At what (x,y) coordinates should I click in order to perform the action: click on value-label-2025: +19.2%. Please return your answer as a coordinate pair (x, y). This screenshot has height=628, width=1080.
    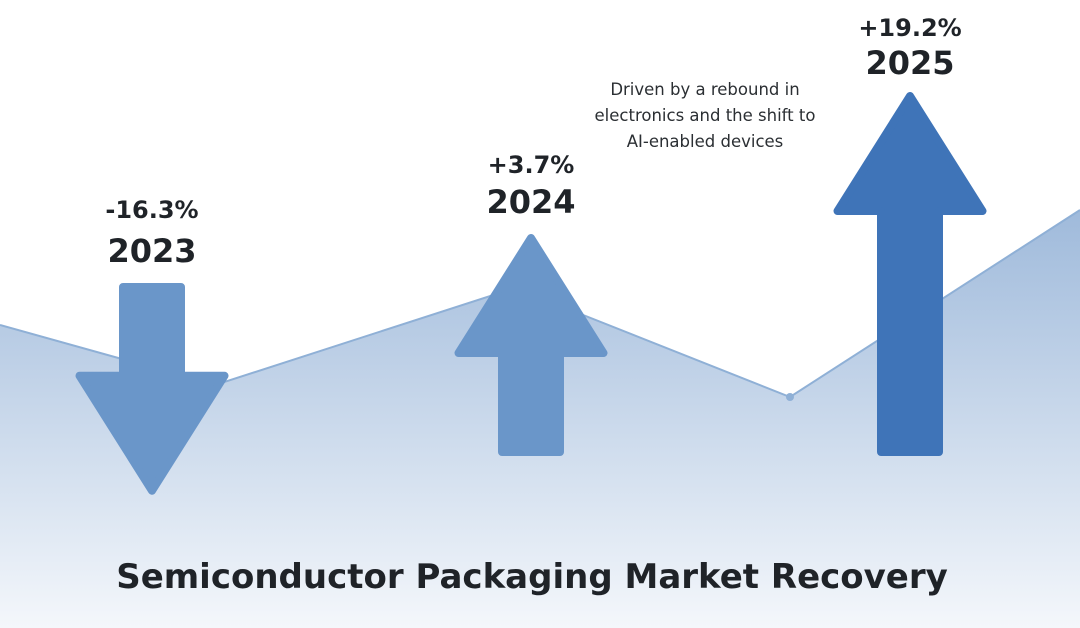
    Looking at the image, I should click on (909, 28).